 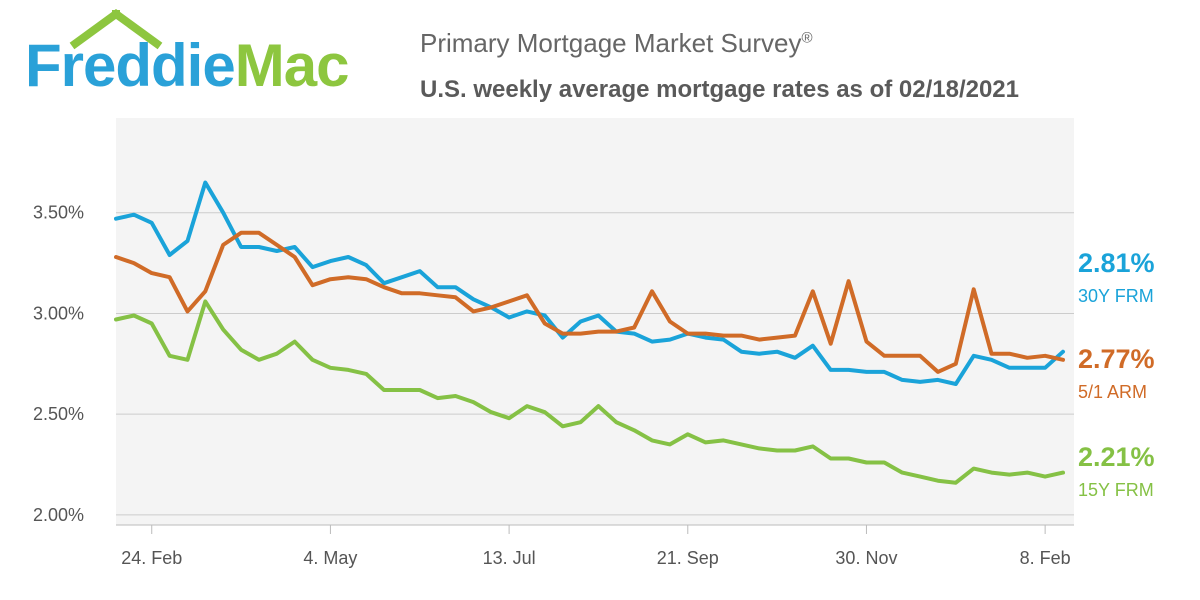 I want to click on chart-title: Primary Mortgage Market Survey®, so click(x=616, y=43).